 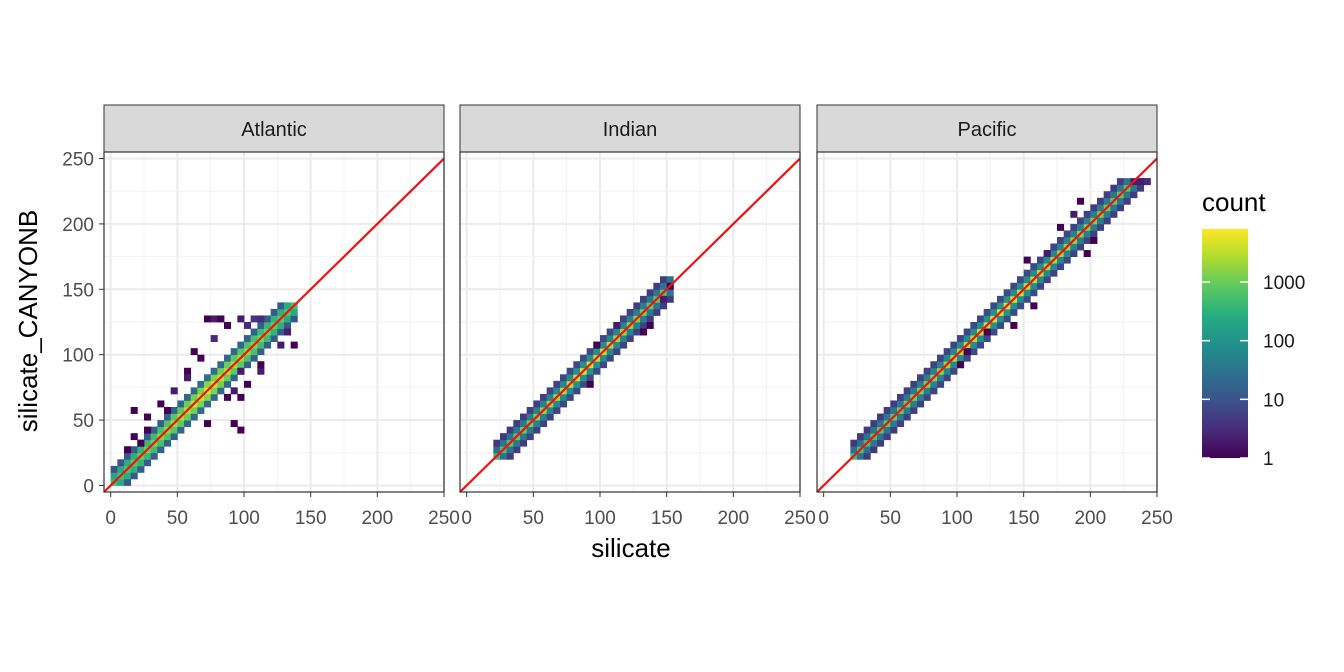 What do you see at coordinates (957, 518) in the screenshot?
I see `x-tick-label: 100` at bounding box center [957, 518].